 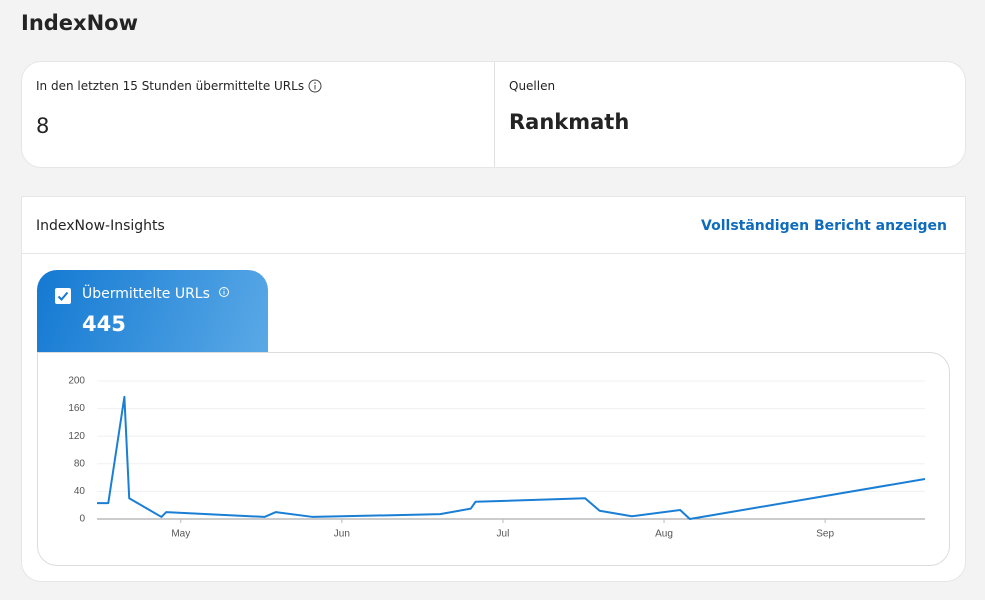 I want to click on metric-label: Übermittelte URLs, so click(x=156, y=294).